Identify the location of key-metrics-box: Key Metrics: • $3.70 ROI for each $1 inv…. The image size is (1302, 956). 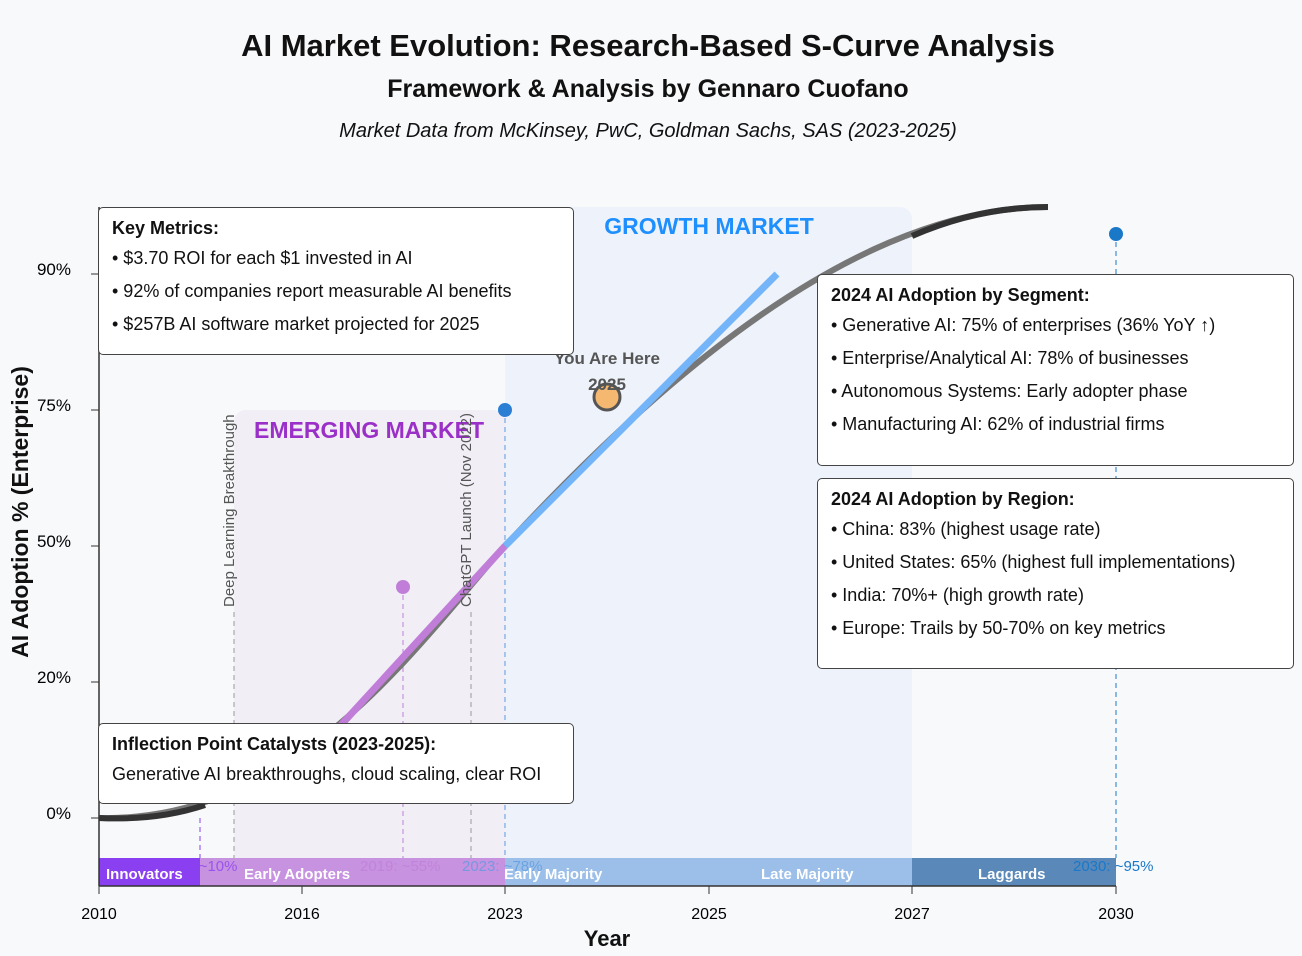
(336, 281).